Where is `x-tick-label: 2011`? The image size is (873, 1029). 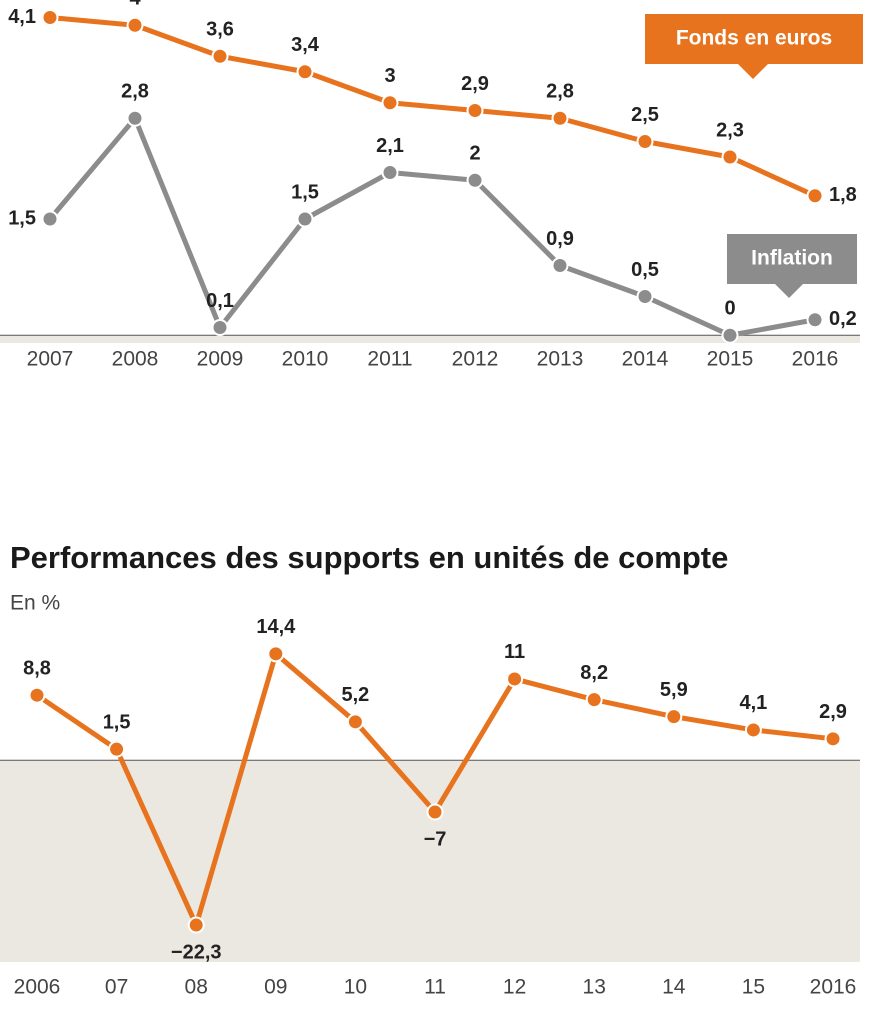 x-tick-label: 2011 is located at coordinates (389, 359).